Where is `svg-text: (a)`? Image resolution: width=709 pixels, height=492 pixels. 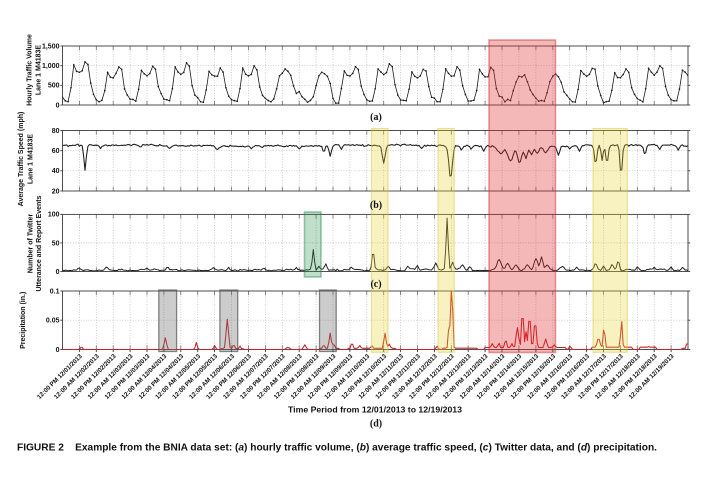 svg-text: (a) is located at coordinates (376, 117).